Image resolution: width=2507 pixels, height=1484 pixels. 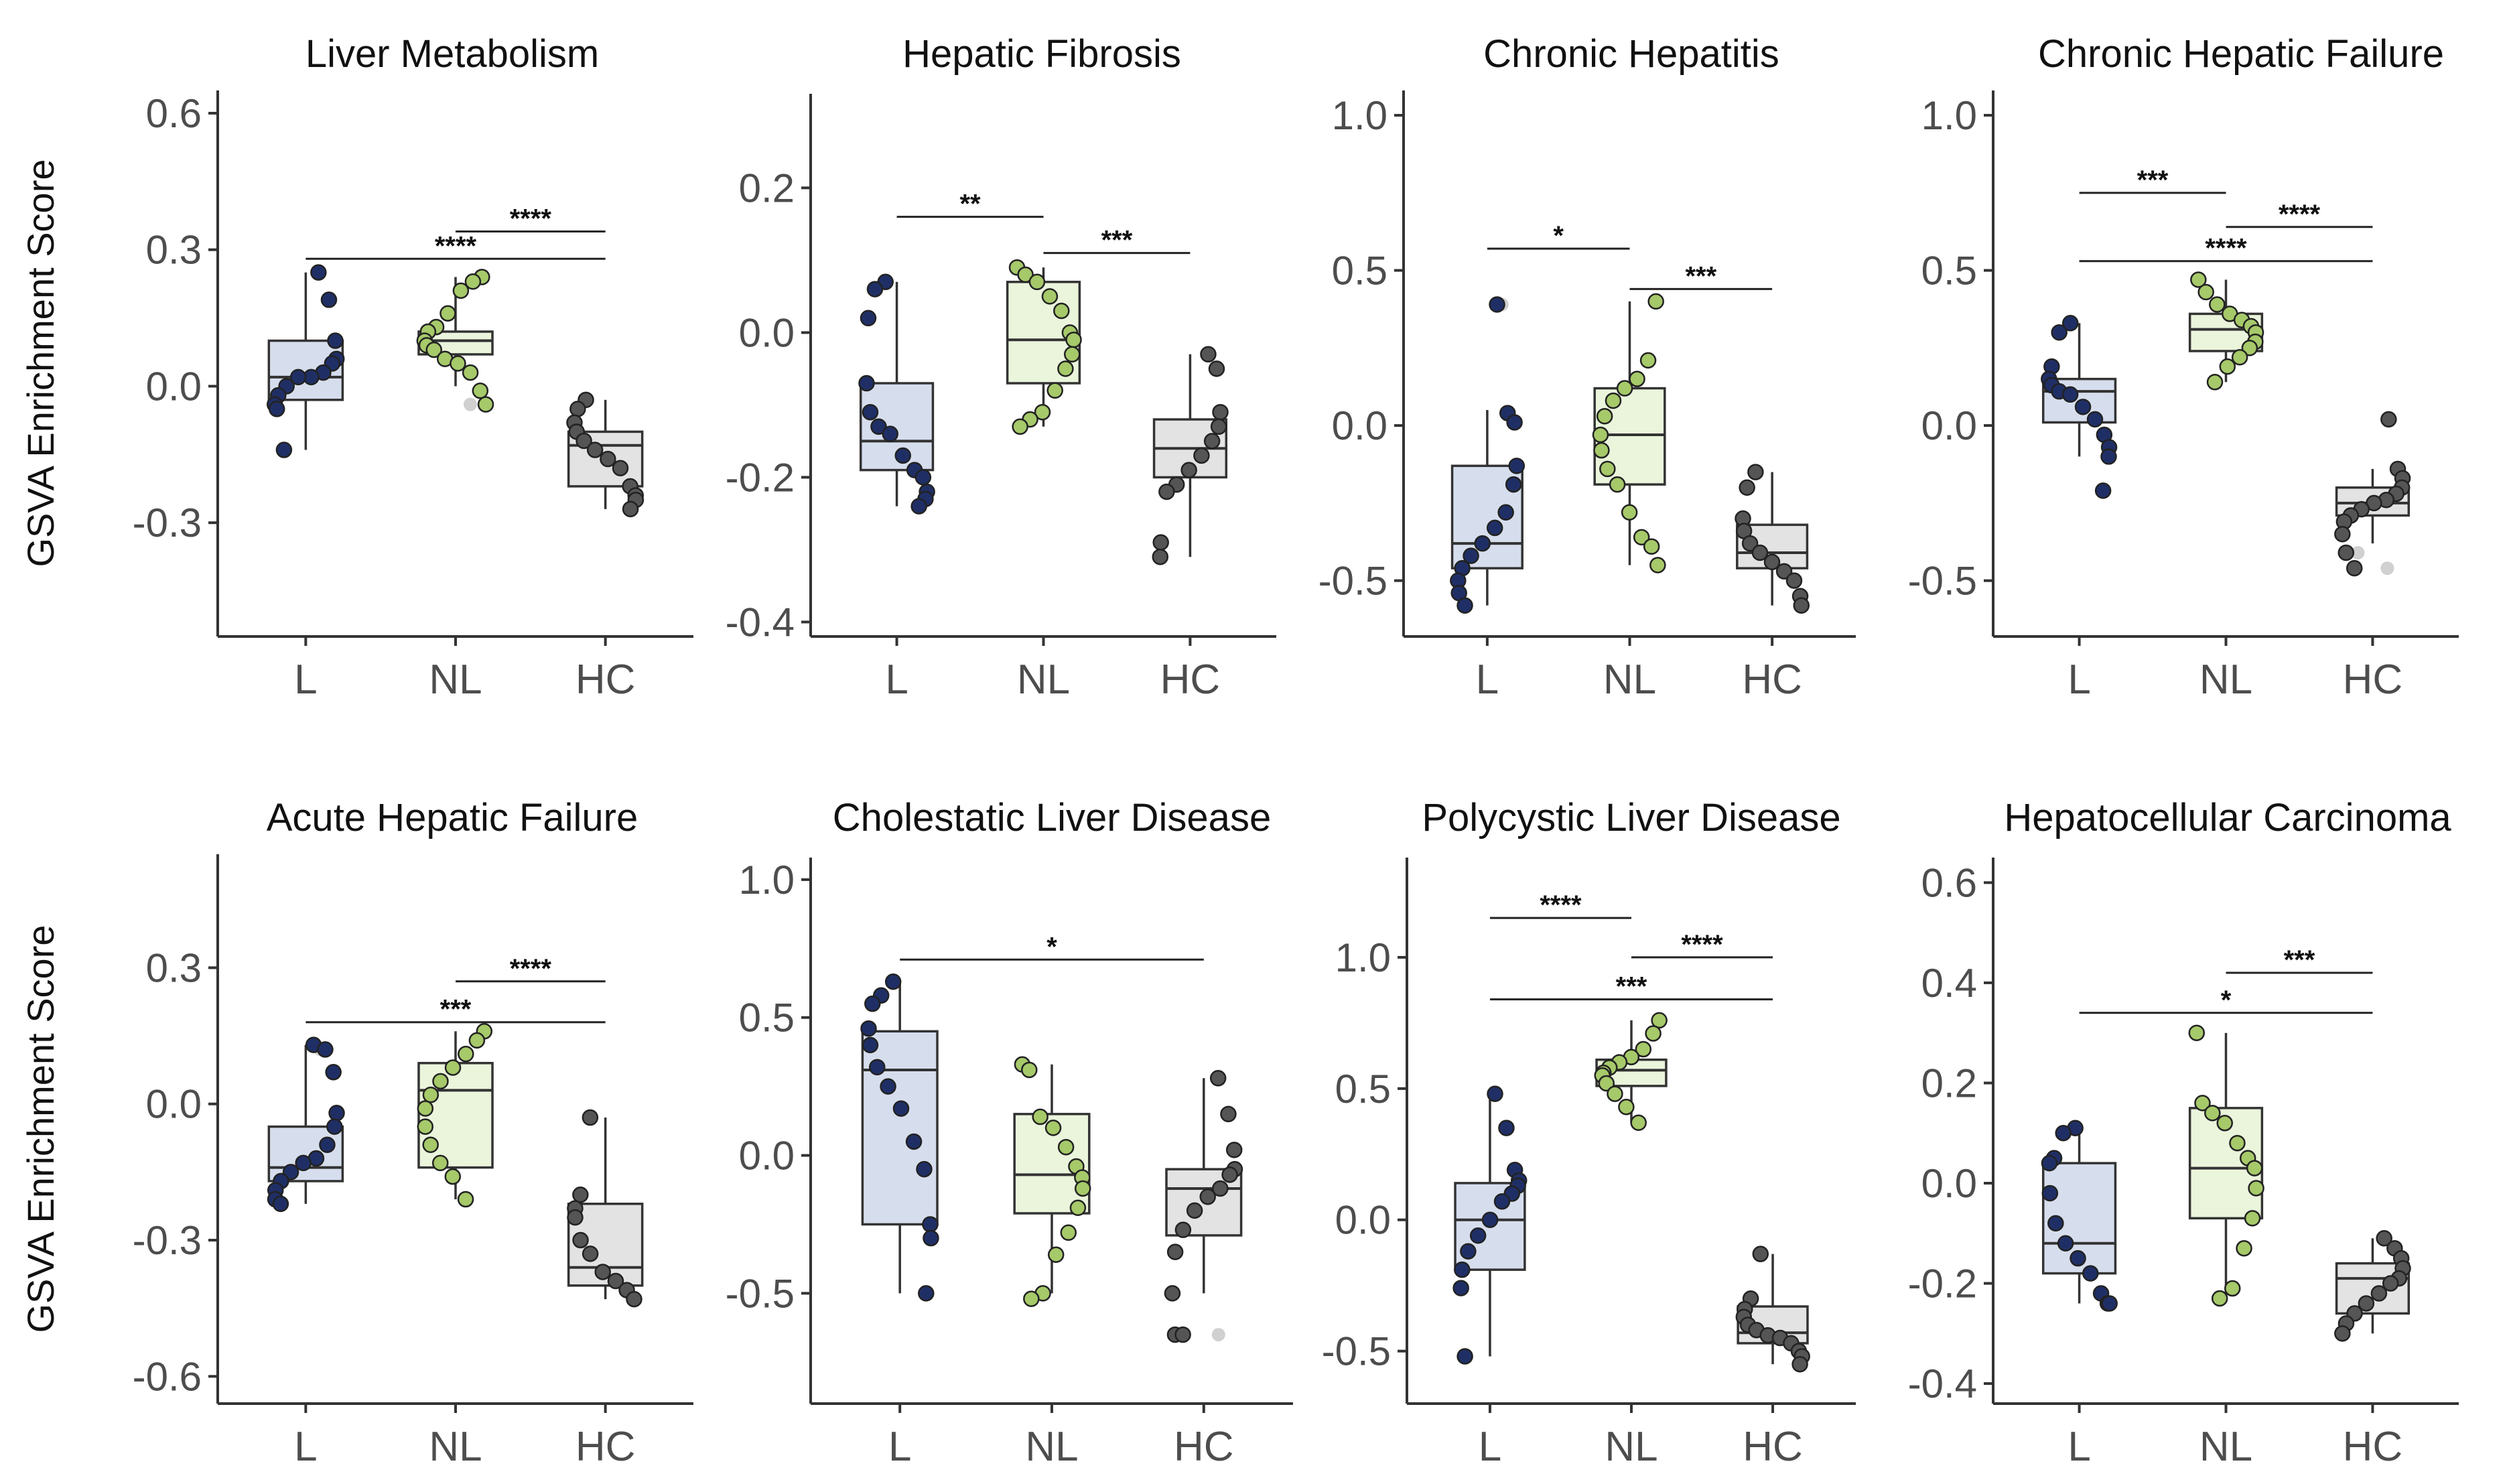 I want to click on panel-title: Polycystic Liver Disease, so click(x=1631, y=818).